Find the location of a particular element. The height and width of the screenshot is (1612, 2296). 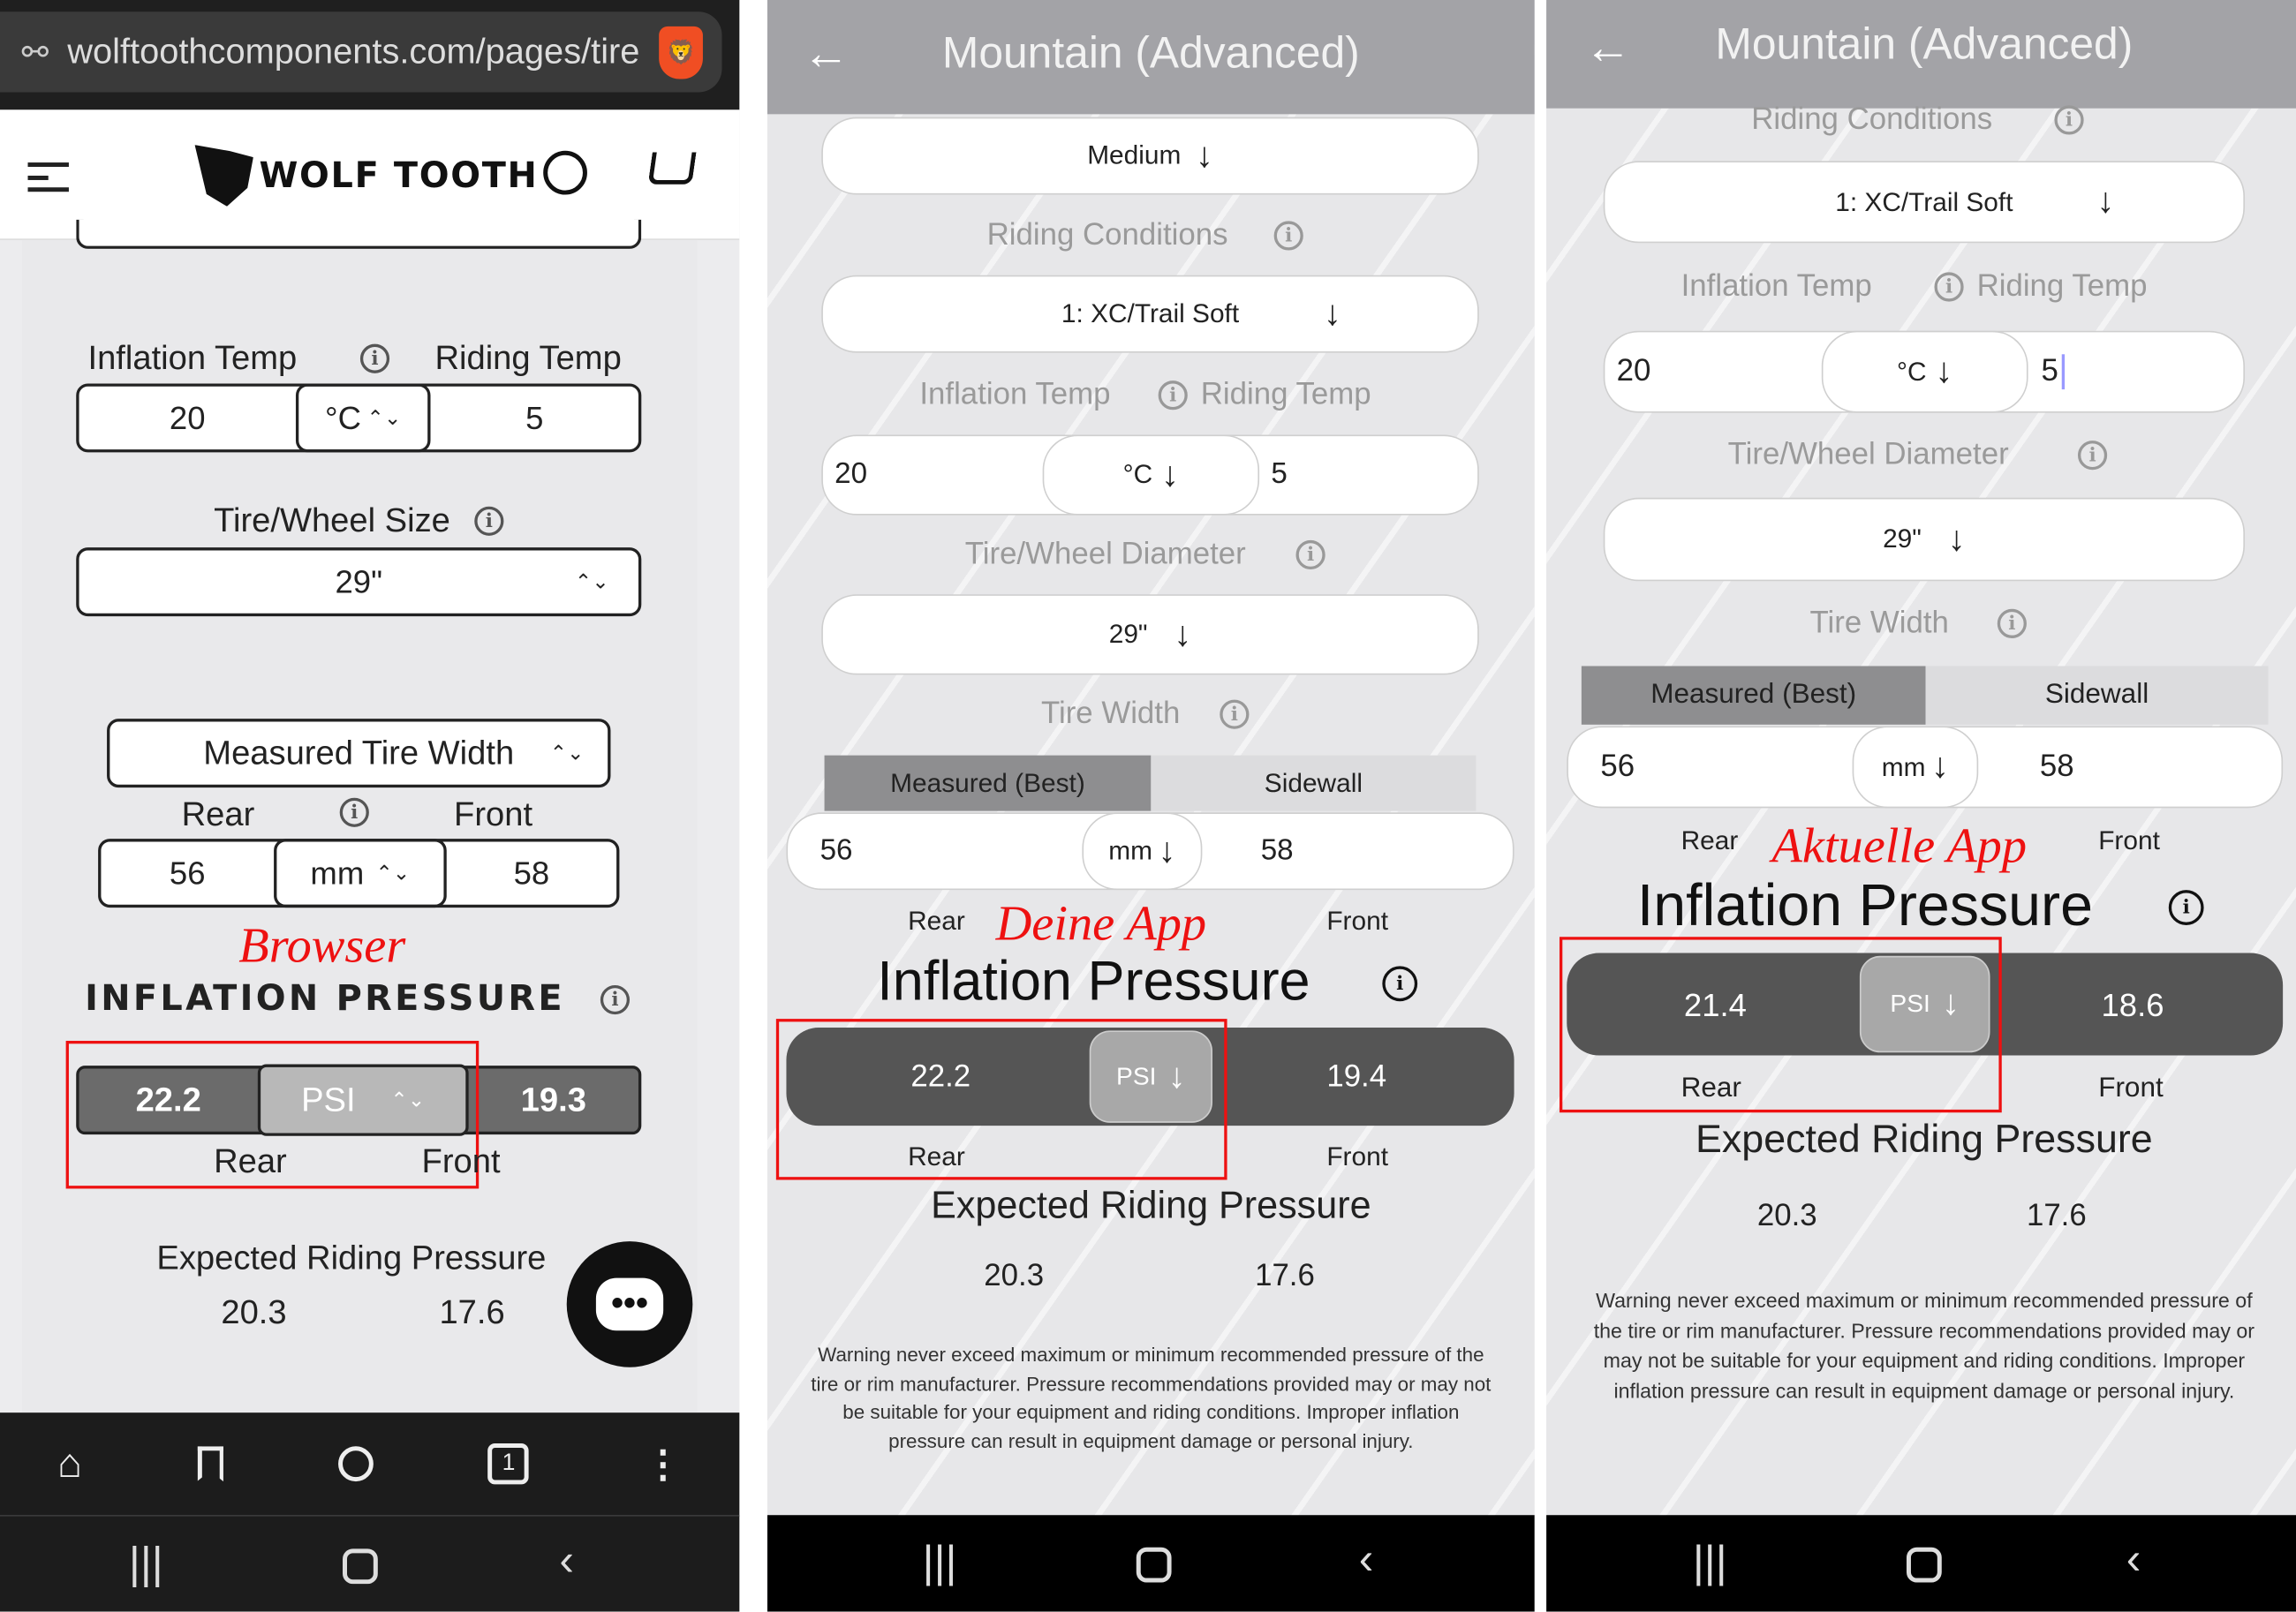

diameter-label: Tire/Wheel Diameter is located at coordinates (1105, 554).